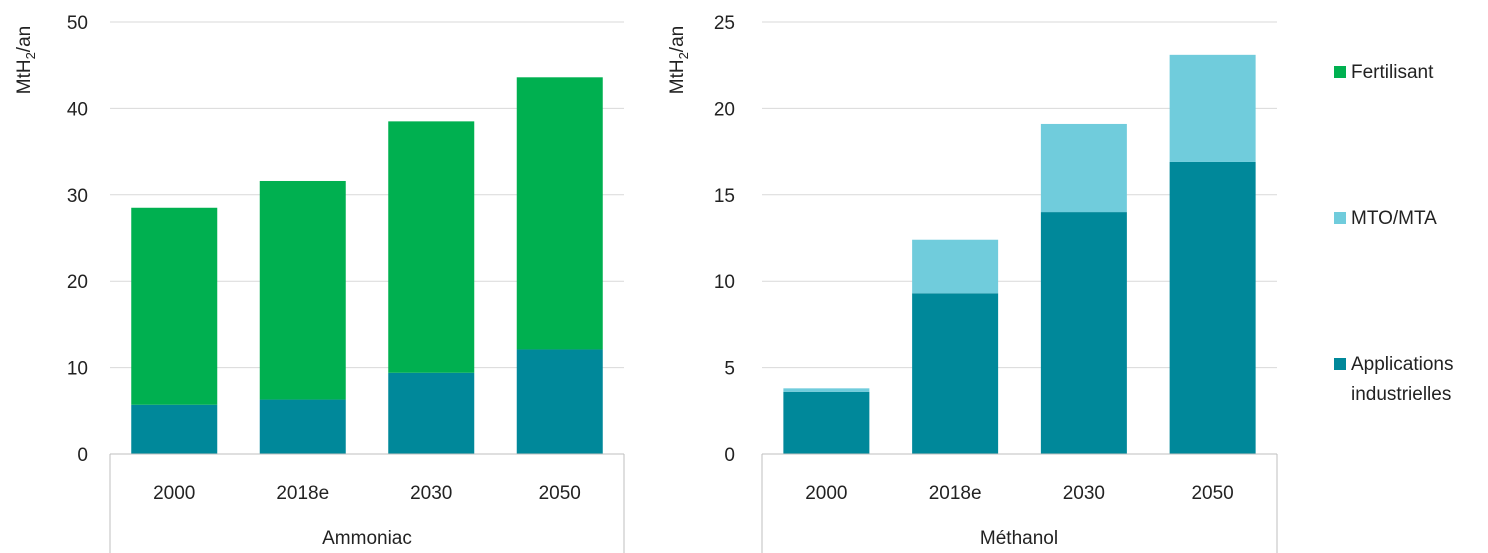  What do you see at coordinates (1402, 364) in the screenshot?
I see `legend-label: Applications` at bounding box center [1402, 364].